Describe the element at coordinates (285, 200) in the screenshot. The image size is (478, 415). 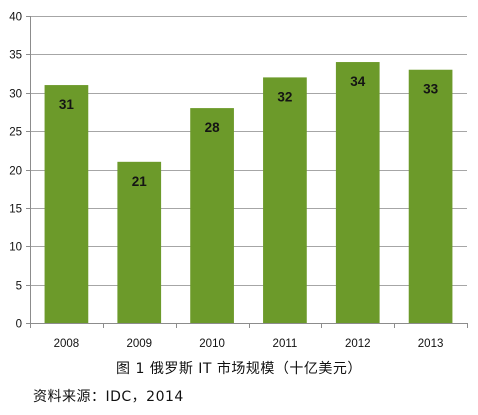
I see `bar-2011` at that location.